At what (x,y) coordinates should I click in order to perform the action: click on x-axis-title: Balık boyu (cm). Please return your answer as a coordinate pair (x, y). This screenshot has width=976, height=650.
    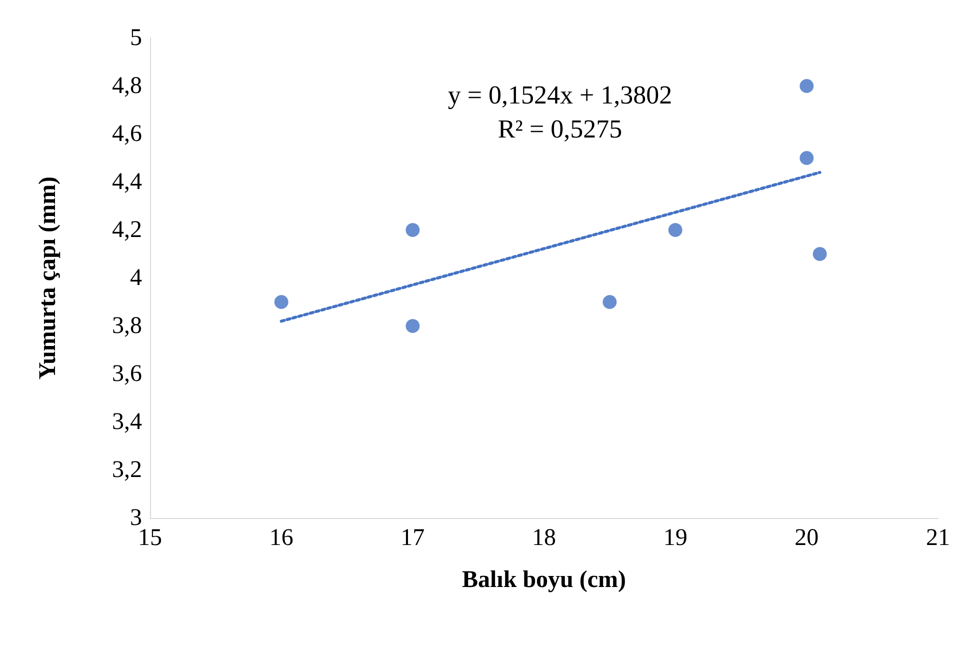
    Looking at the image, I should click on (544, 580).